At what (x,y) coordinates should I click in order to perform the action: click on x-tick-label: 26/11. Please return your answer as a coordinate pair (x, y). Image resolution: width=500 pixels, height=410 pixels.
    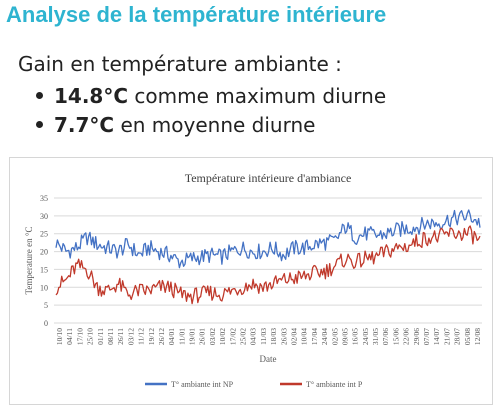
    Looking at the image, I should click on (120, 336).